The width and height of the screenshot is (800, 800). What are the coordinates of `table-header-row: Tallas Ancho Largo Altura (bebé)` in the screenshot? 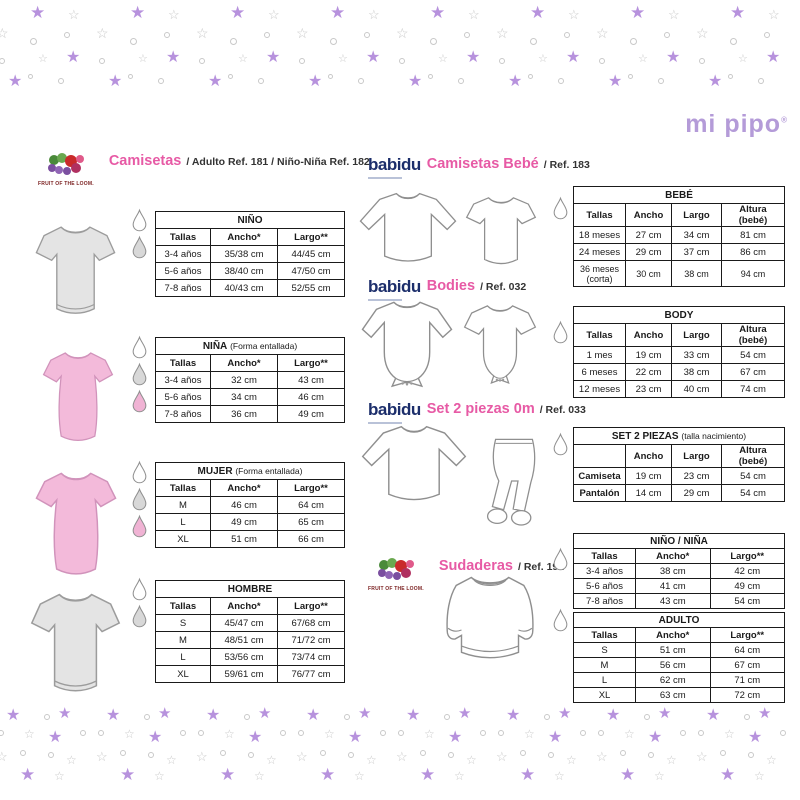 It's located at (679, 215).